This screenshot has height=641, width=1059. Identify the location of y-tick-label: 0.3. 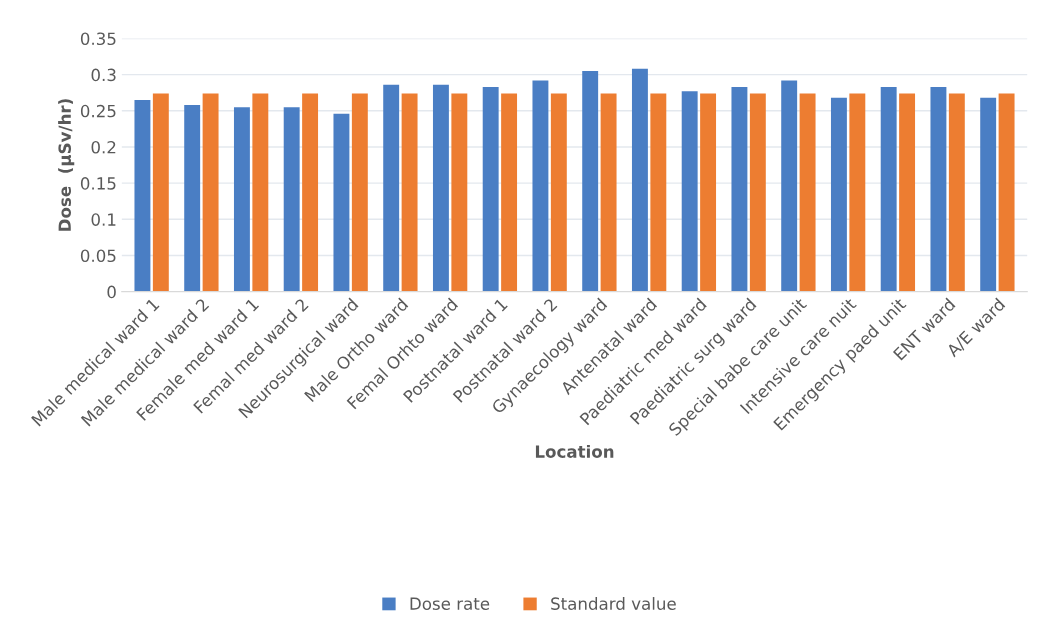
(103, 75).